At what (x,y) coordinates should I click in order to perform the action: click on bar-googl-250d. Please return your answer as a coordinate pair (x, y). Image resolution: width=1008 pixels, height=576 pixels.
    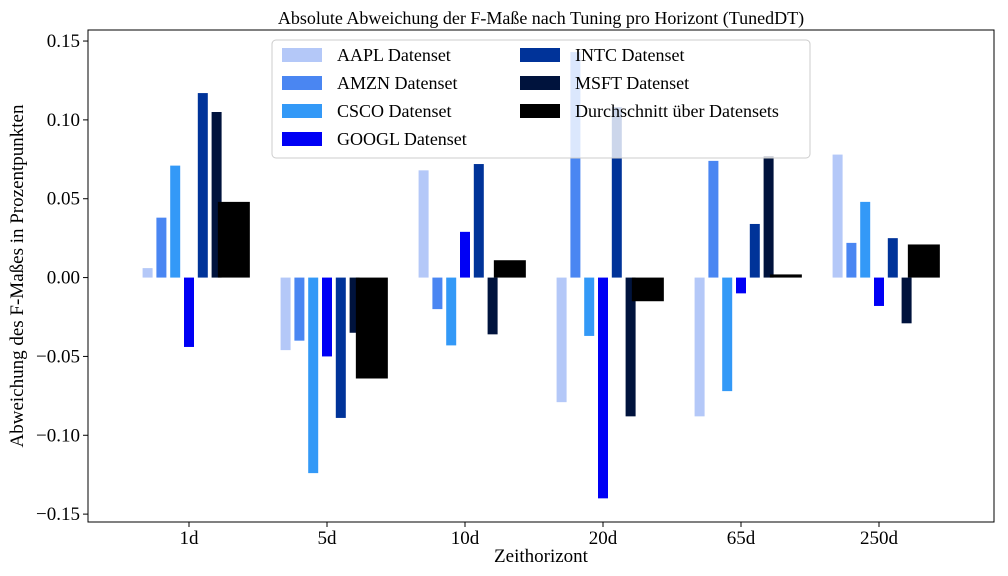
    Looking at the image, I should click on (879, 291).